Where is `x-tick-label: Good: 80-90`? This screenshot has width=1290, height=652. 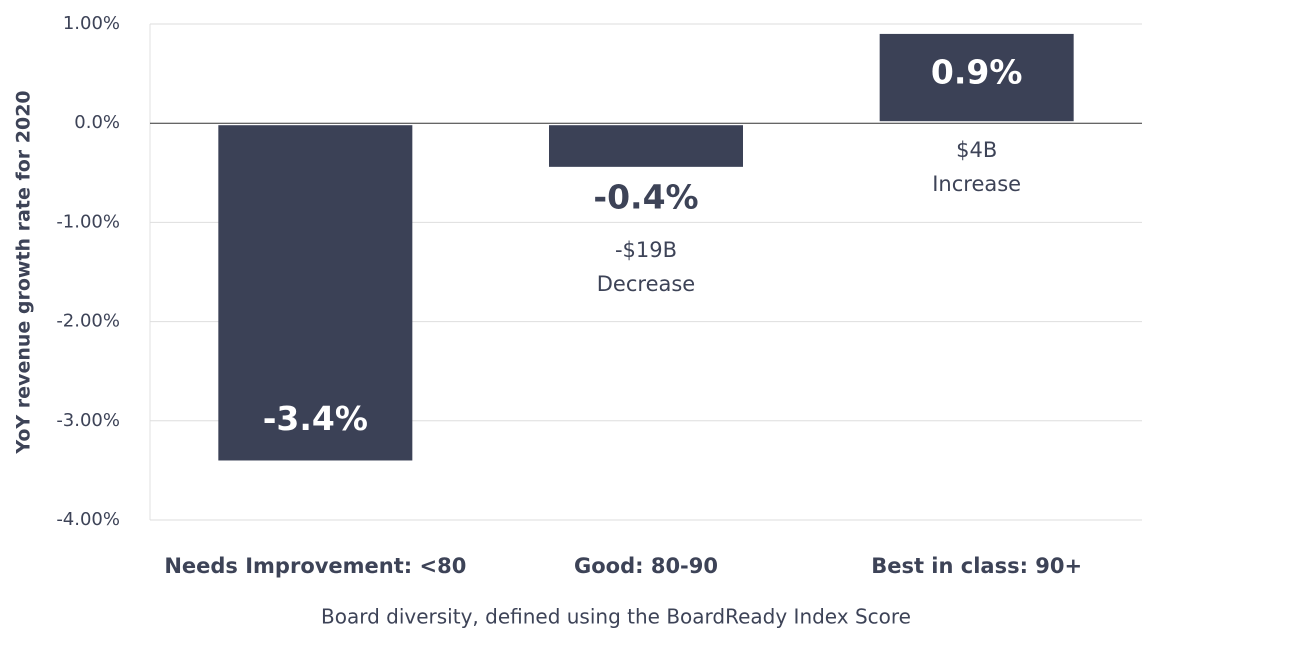 x-tick-label: Good: 80-90 is located at coordinates (646, 566).